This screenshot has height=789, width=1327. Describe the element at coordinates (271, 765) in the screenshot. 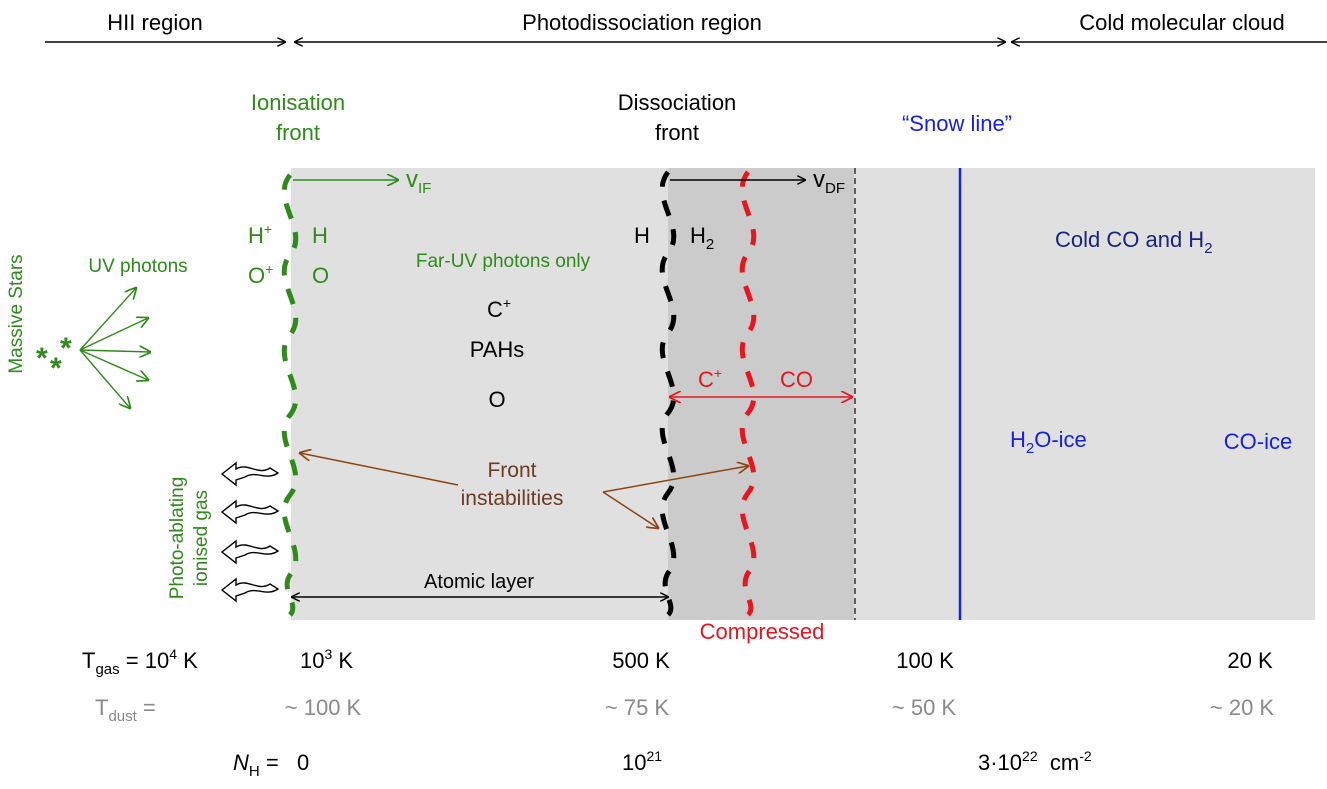

I see `nh-label: NH = 0` at that location.